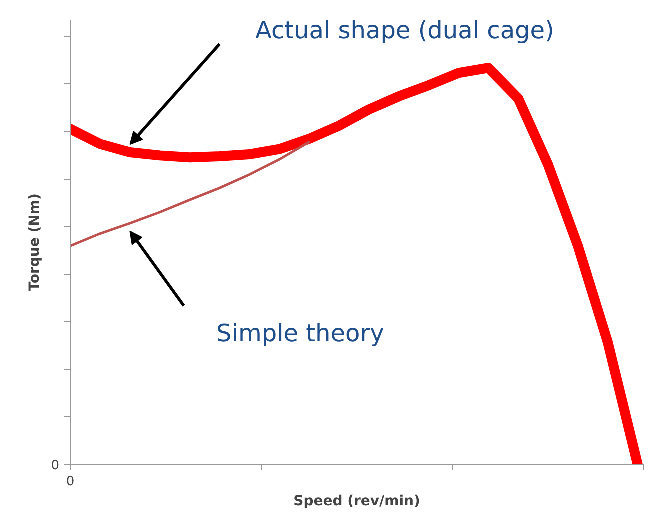 The image size is (649, 524). Describe the element at coordinates (357, 502) in the screenshot. I see `x-axis-title: Speed (rev/min)` at that location.